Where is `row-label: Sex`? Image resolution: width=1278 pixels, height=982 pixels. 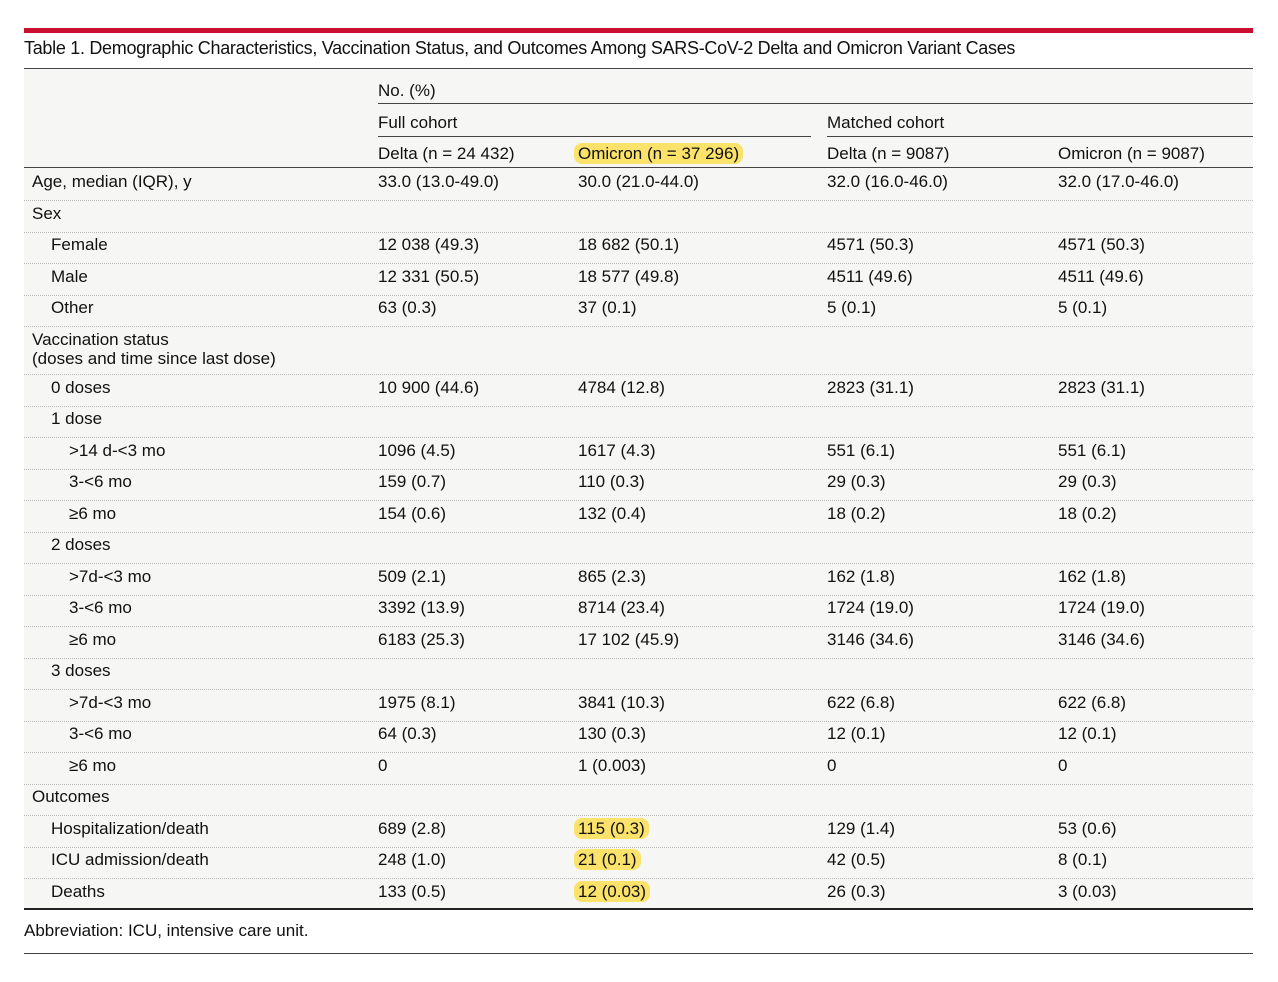 row-label: Sex is located at coordinates (47, 213).